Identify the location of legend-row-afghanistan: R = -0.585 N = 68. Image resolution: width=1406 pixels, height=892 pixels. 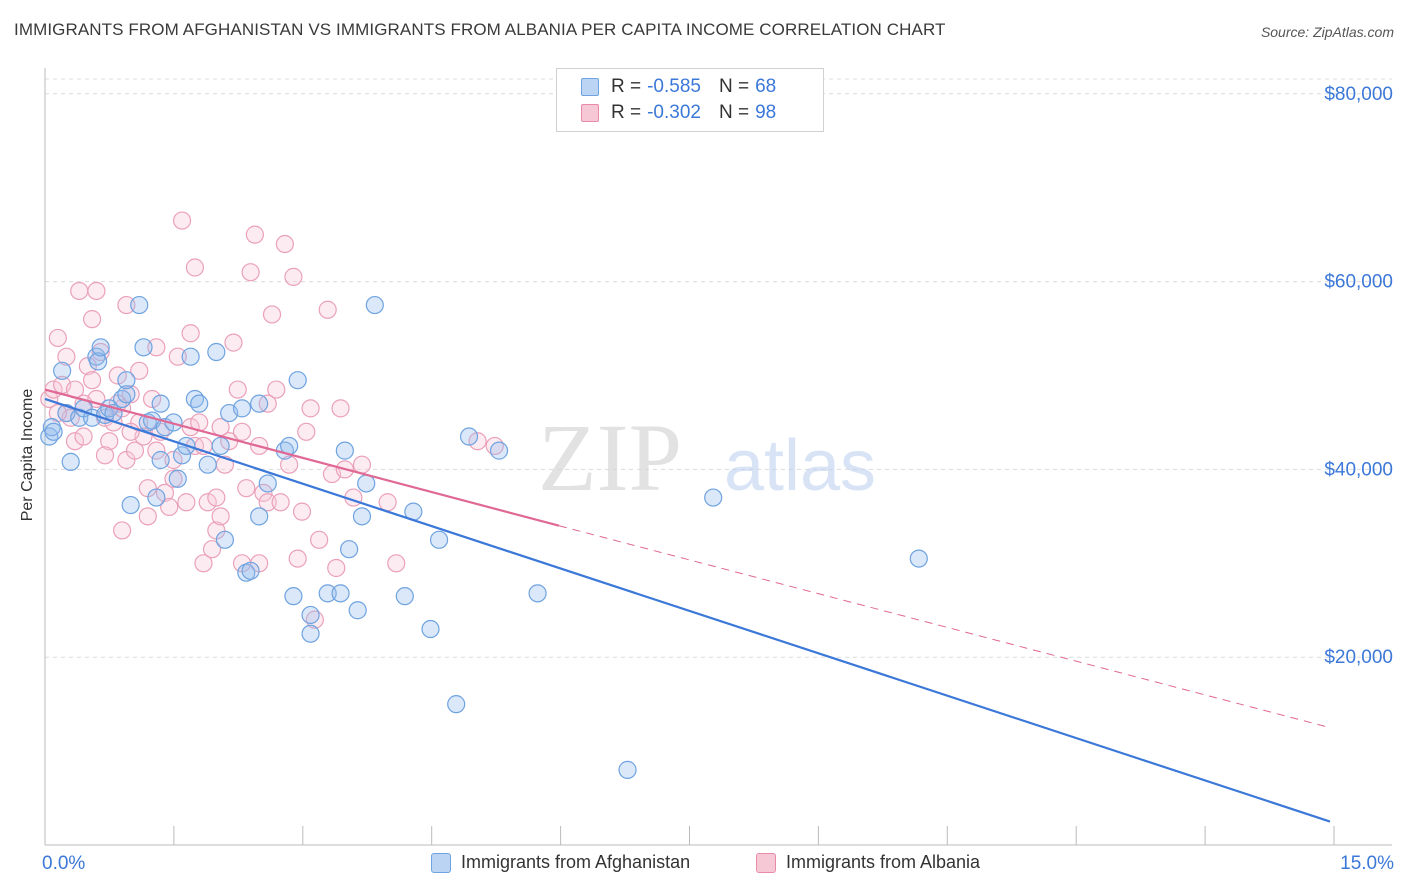
(678, 87).